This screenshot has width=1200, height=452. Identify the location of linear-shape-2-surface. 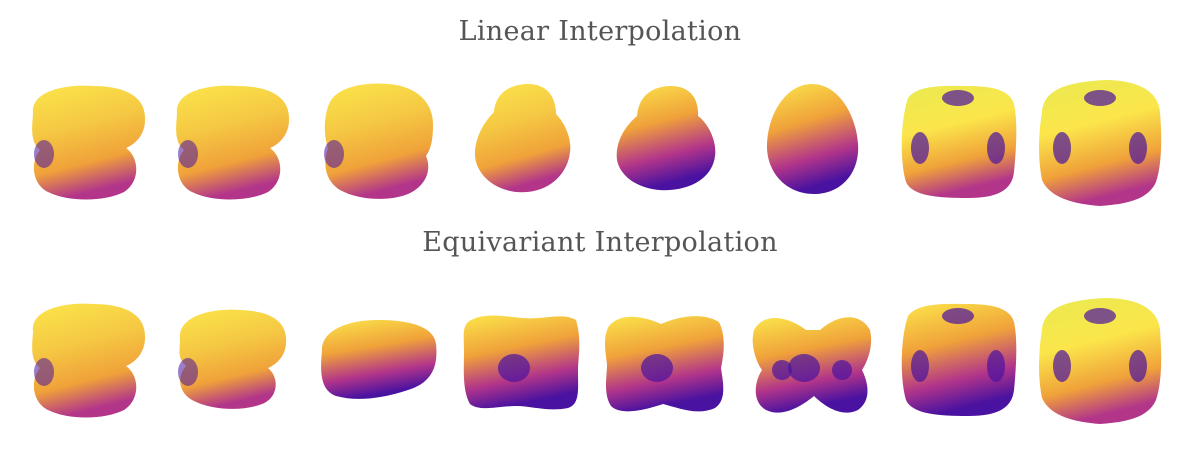
(233, 142).